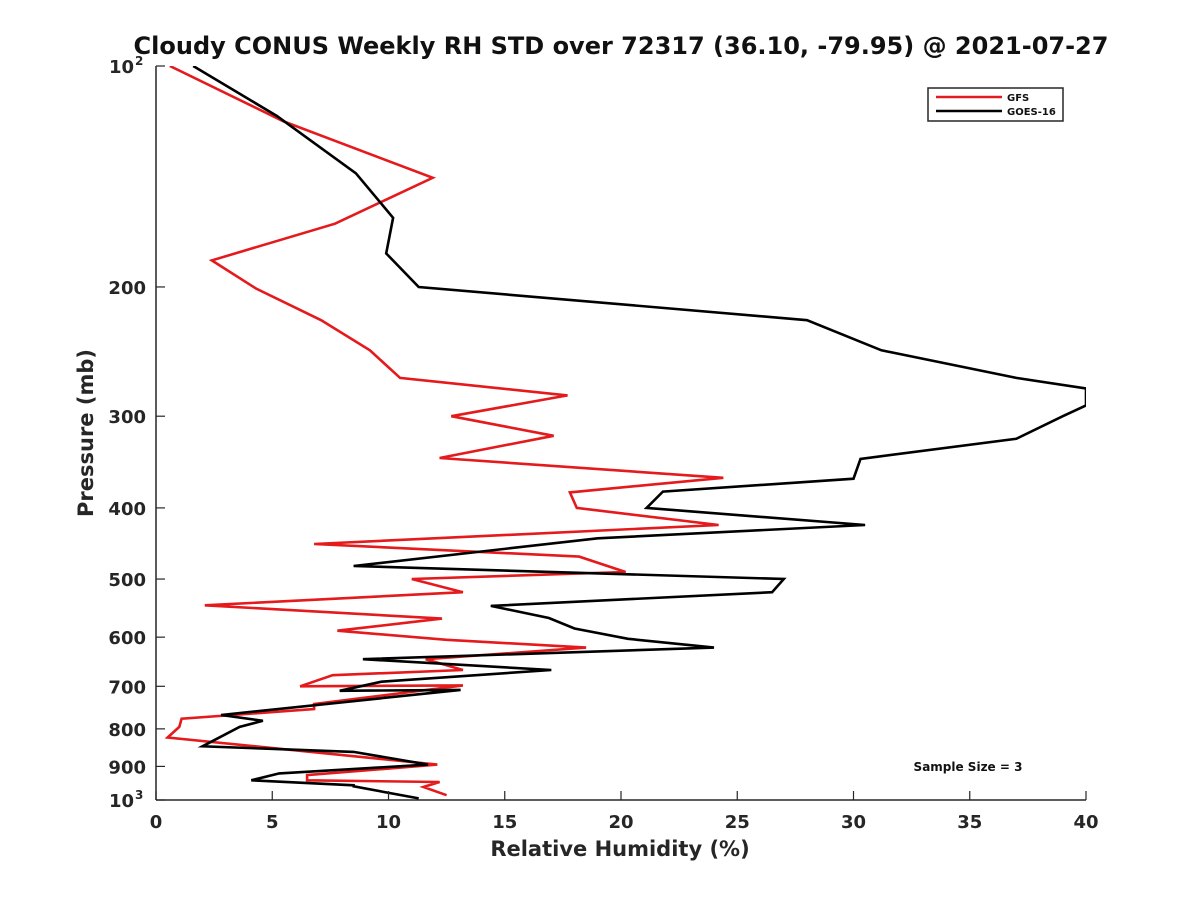 The image size is (1200, 900). I want to click on x-tick-label: 10, so click(388, 822).